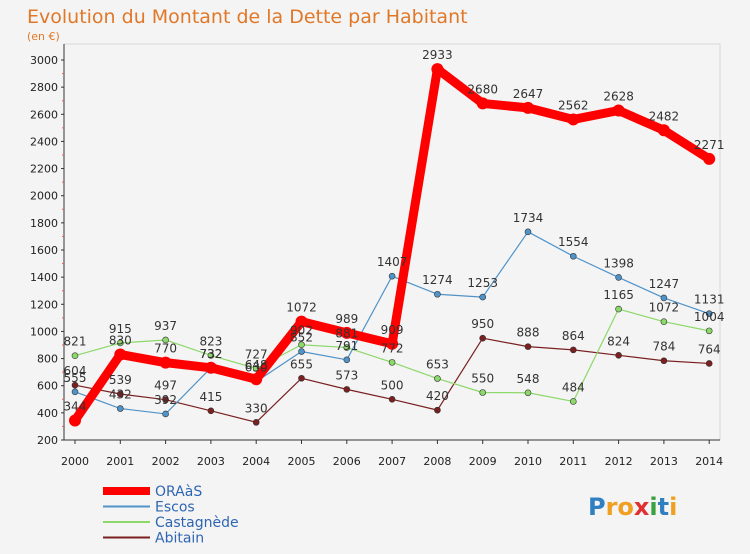 The width and height of the screenshot is (750, 554). I want to click on data-label: 1274, so click(437, 280).